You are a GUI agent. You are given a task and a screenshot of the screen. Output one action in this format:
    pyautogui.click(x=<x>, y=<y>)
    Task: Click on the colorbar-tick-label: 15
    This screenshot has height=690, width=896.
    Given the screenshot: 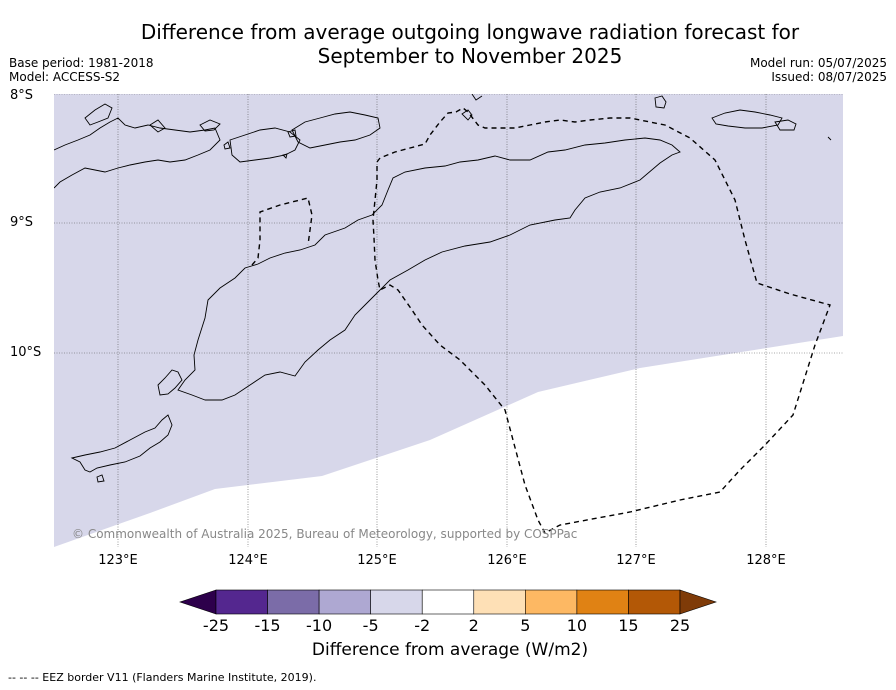 What is the action you would take?
    pyautogui.click(x=628, y=625)
    